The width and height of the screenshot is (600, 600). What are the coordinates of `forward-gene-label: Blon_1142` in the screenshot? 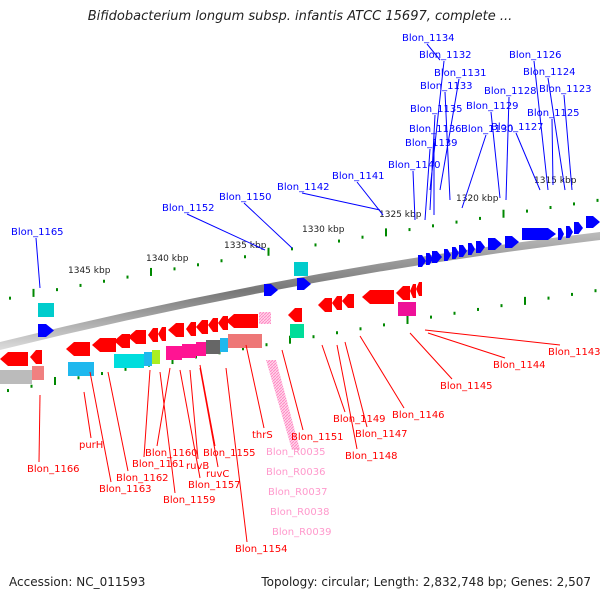 It's located at (303, 187).